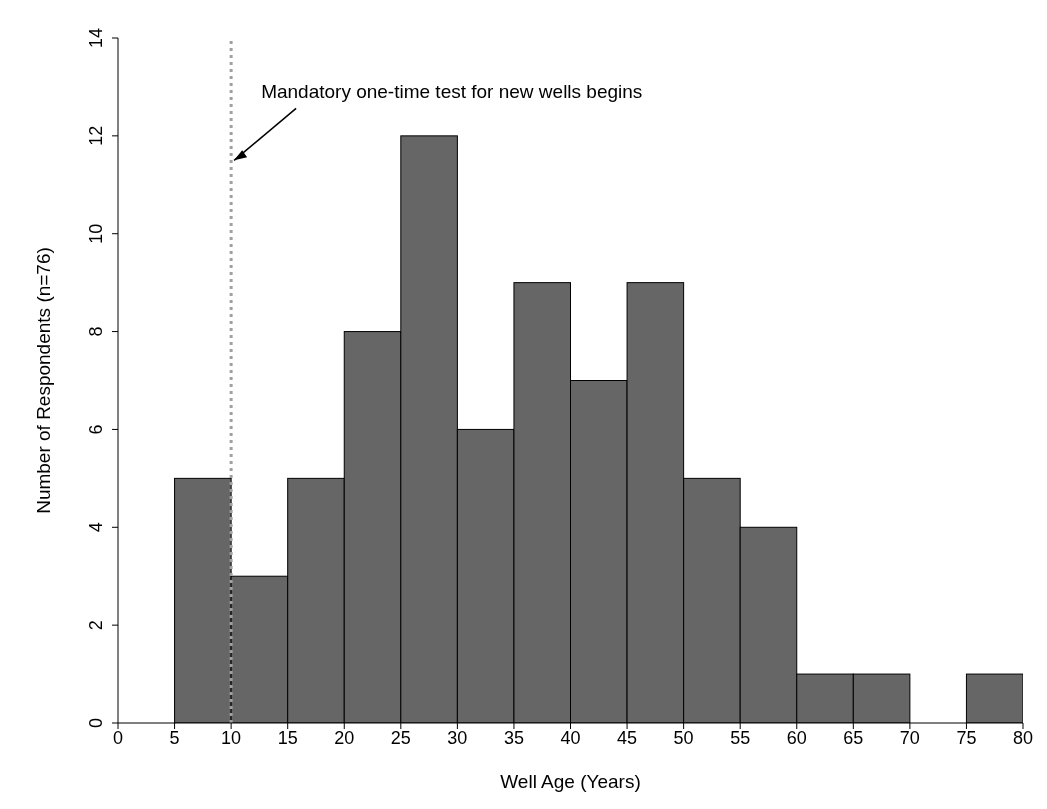 This screenshot has width=1047, height=809. What do you see at coordinates (96, 723) in the screenshot?
I see `y-tick-label: 0` at bounding box center [96, 723].